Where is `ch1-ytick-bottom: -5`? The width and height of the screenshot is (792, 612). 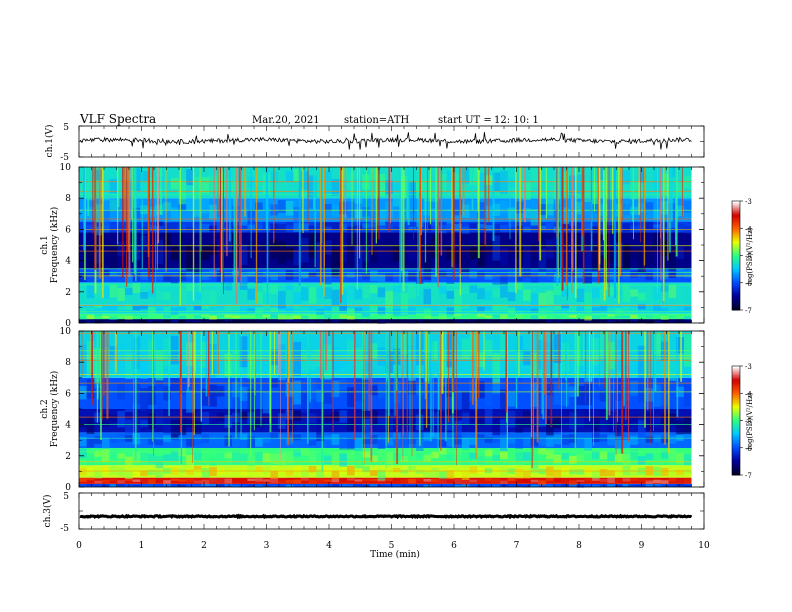
ch1-ytick-bottom: -5 is located at coordinates (64, 158).